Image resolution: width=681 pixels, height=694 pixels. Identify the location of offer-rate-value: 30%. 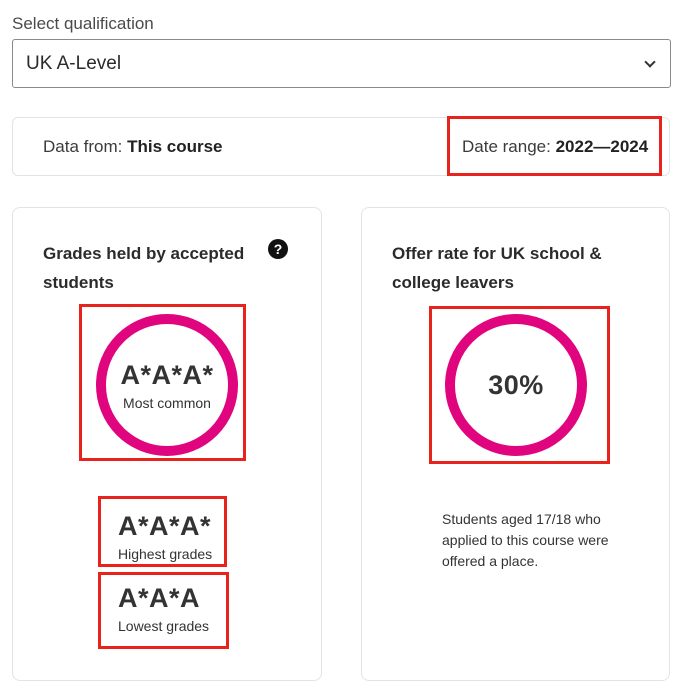
(516, 384).